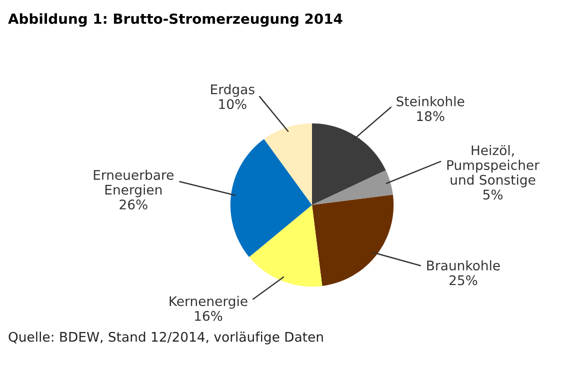 This screenshot has height=366, width=573. What do you see at coordinates (430, 101) in the screenshot?
I see `slice-label: Steinkohle` at bounding box center [430, 101].